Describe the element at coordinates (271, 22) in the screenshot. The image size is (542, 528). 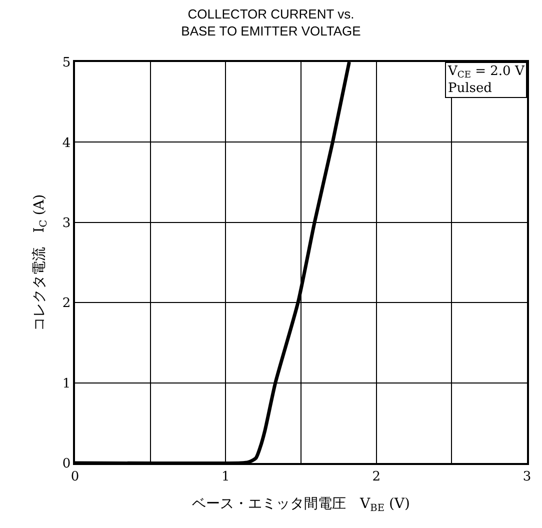
I see `chart-title: COLLECTOR CURRENT vs. BASE TO EMITTER VOLTAGE` at that location.